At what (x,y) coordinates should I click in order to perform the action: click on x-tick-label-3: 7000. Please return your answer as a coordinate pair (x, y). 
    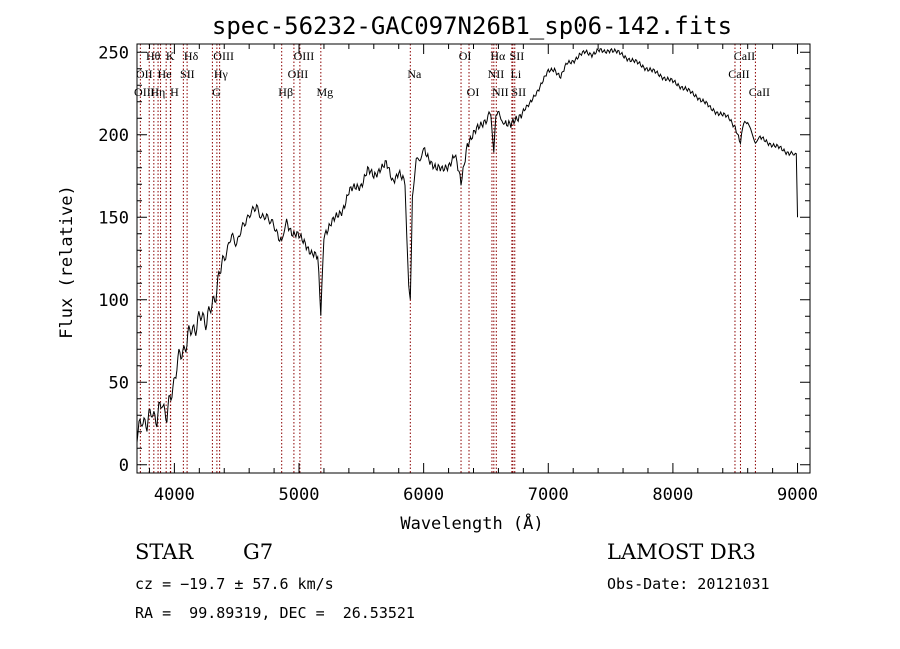
    Looking at the image, I should click on (548, 495).